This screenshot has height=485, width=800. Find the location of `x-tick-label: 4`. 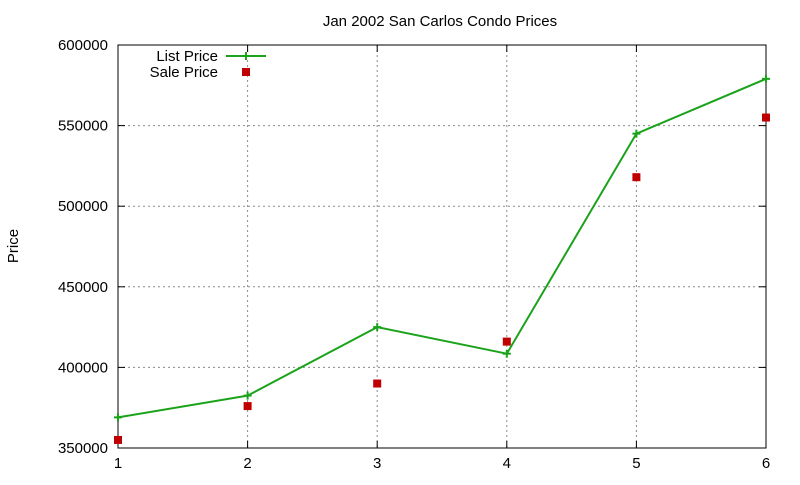

x-tick-label: 4 is located at coordinates (507, 463).